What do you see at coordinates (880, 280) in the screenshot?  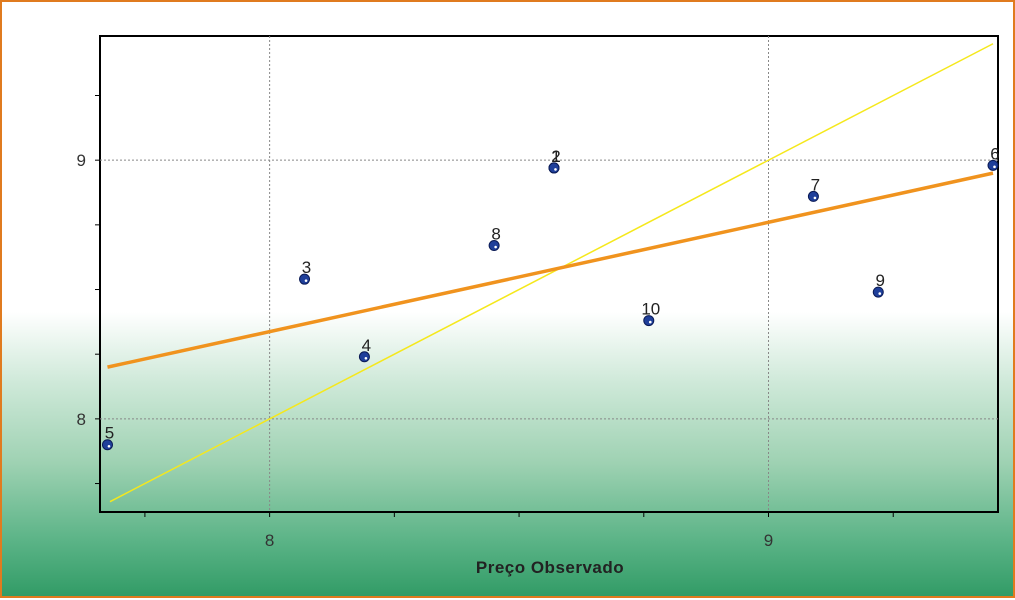 I see `point-label: 9` at bounding box center [880, 280].